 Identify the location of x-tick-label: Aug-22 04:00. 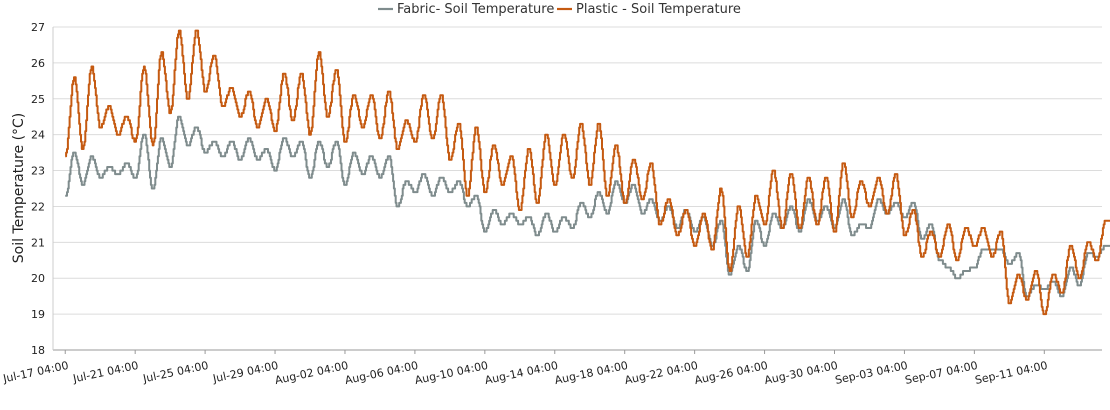
(661, 373).